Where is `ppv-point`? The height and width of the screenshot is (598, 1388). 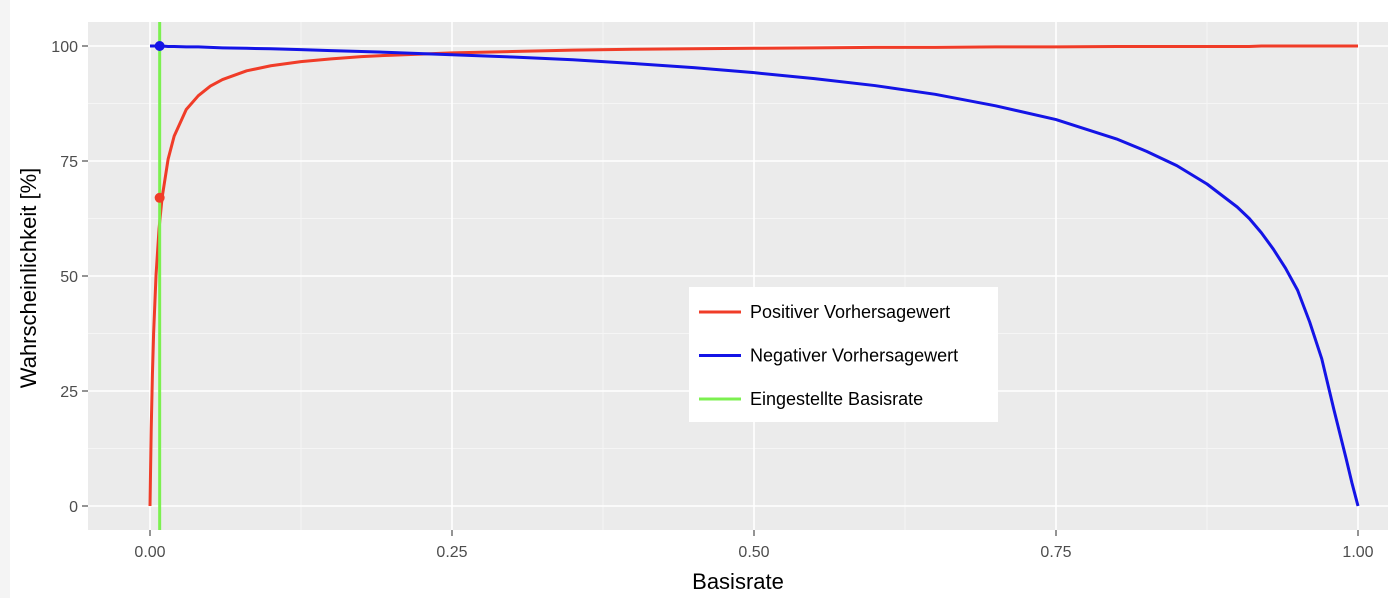
ppv-point is located at coordinates (159, 197).